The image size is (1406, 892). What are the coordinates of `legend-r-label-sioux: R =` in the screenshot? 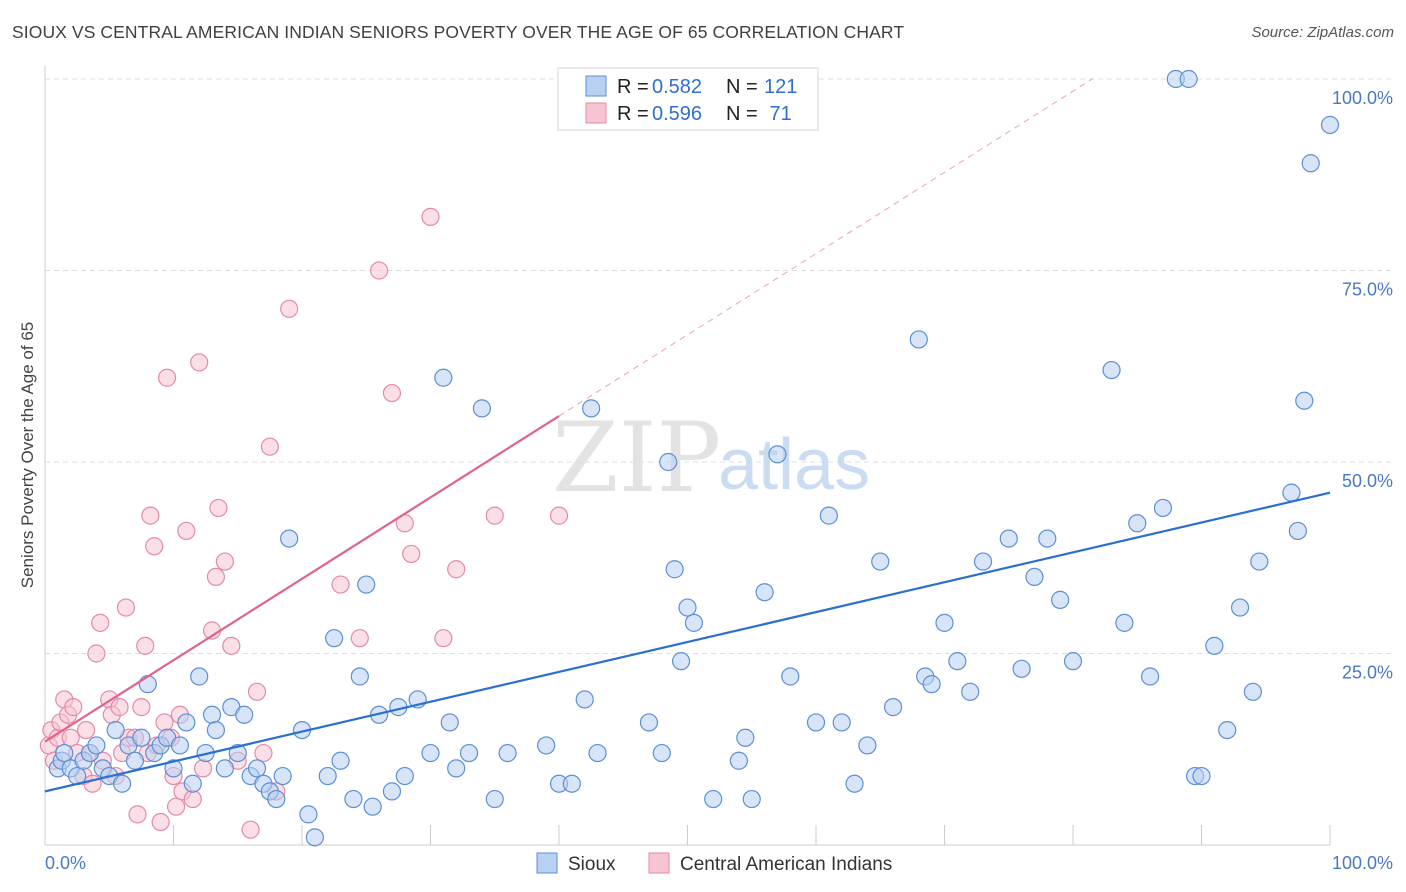 It's located at (633, 87).